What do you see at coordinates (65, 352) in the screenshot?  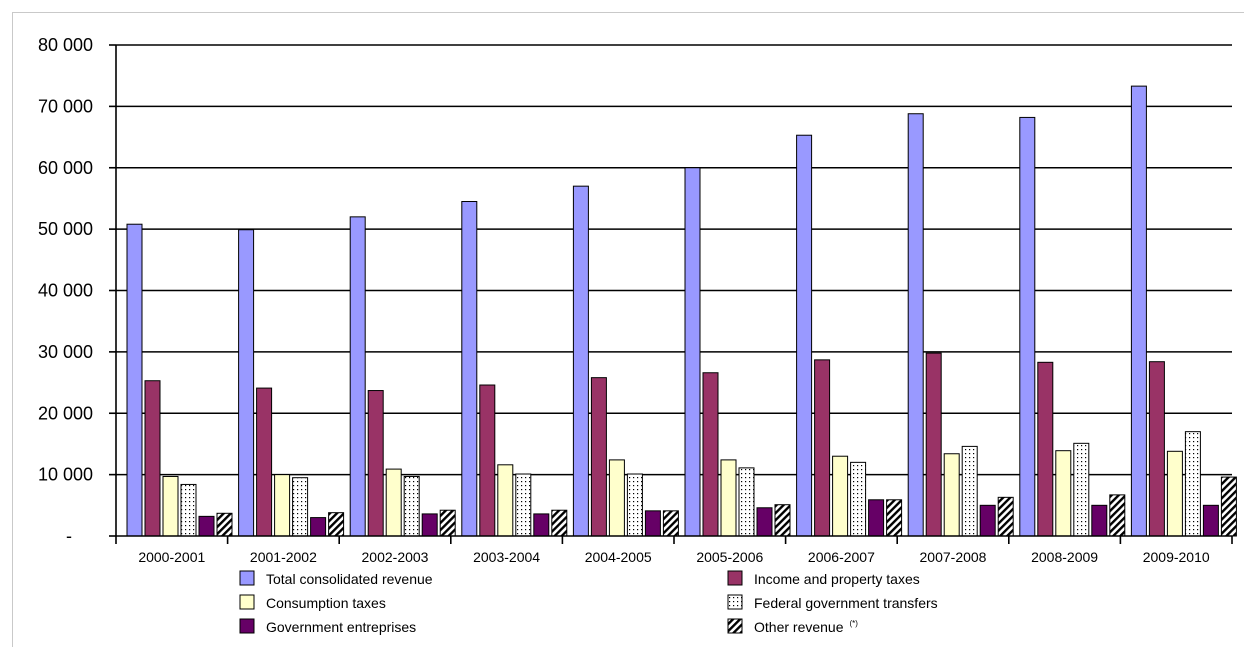 I see `y-tick-label: 30 000` at bounding box center [65, 352].